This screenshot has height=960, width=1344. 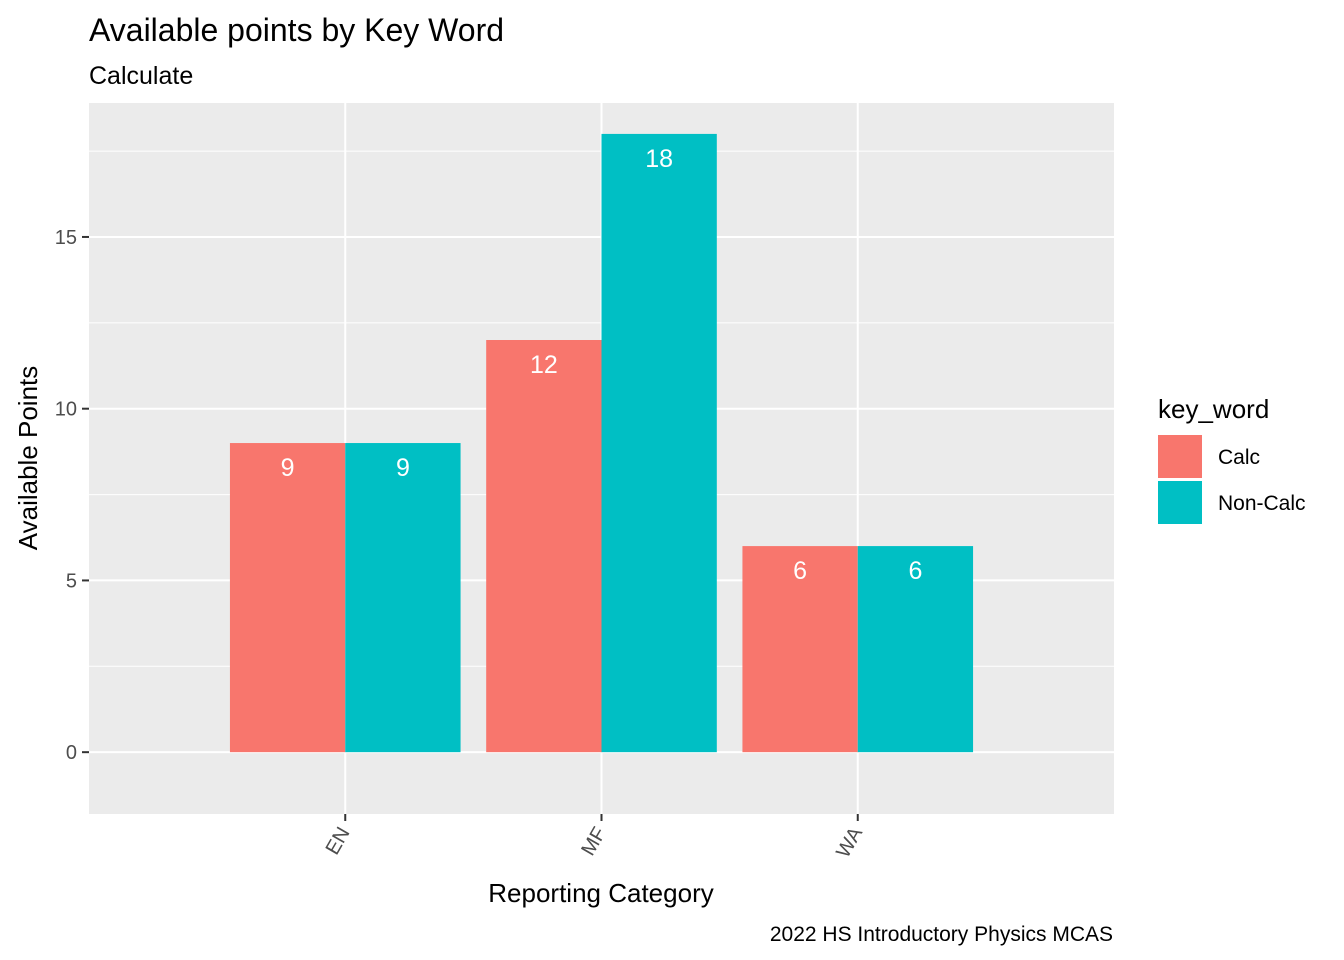 What do you see at coordinates (338, 841) in the screenshot?
I see `x-tick-label: EN` at bounding box center [338, 841].